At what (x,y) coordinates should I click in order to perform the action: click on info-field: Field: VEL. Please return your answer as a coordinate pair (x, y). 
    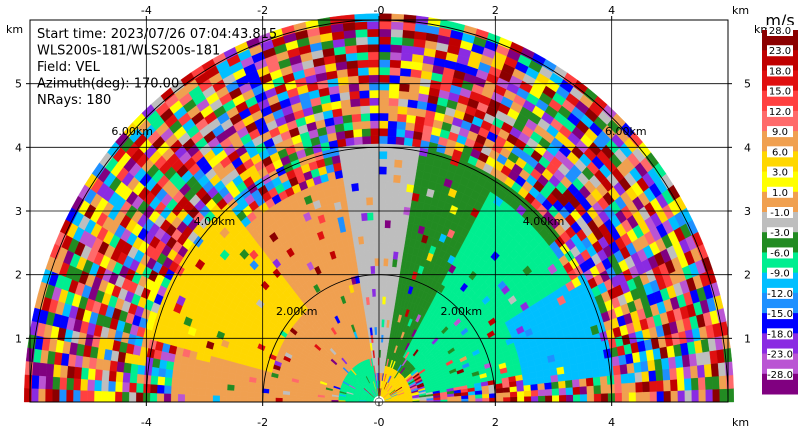
    Looking at the image, I should click on (69, 67).